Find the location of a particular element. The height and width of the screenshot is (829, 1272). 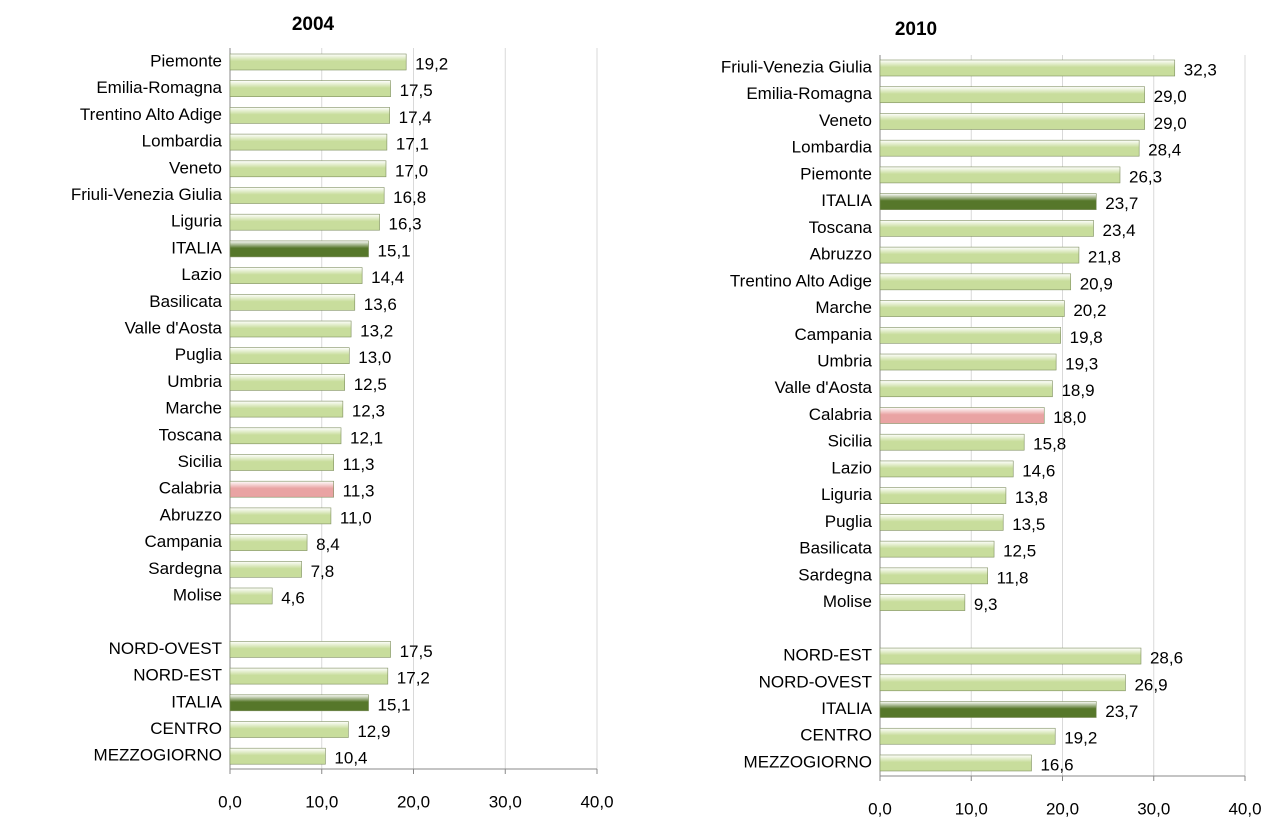

y-tick-label: Abruzzo is located at coordinates (841, 254).